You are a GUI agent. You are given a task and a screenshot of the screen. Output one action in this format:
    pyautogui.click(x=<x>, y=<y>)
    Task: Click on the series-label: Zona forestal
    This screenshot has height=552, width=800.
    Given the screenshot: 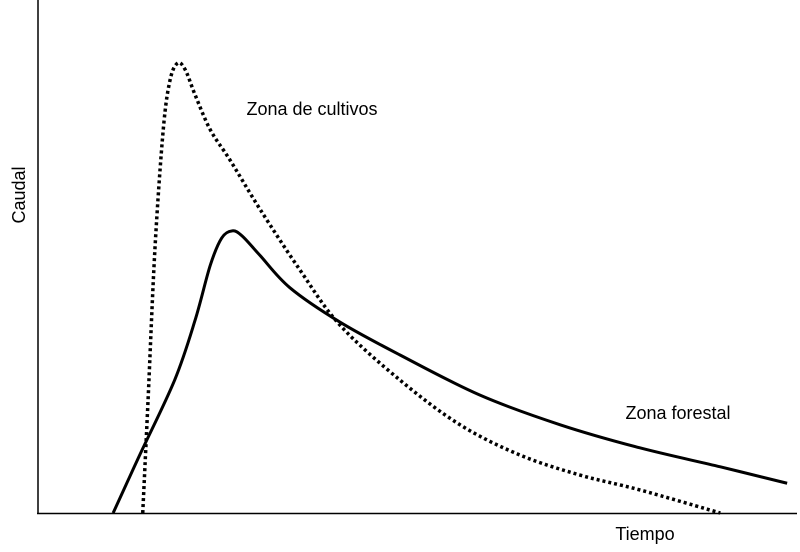 What is the action you would take?
    pyautogui.click(x=677, y=413)
    